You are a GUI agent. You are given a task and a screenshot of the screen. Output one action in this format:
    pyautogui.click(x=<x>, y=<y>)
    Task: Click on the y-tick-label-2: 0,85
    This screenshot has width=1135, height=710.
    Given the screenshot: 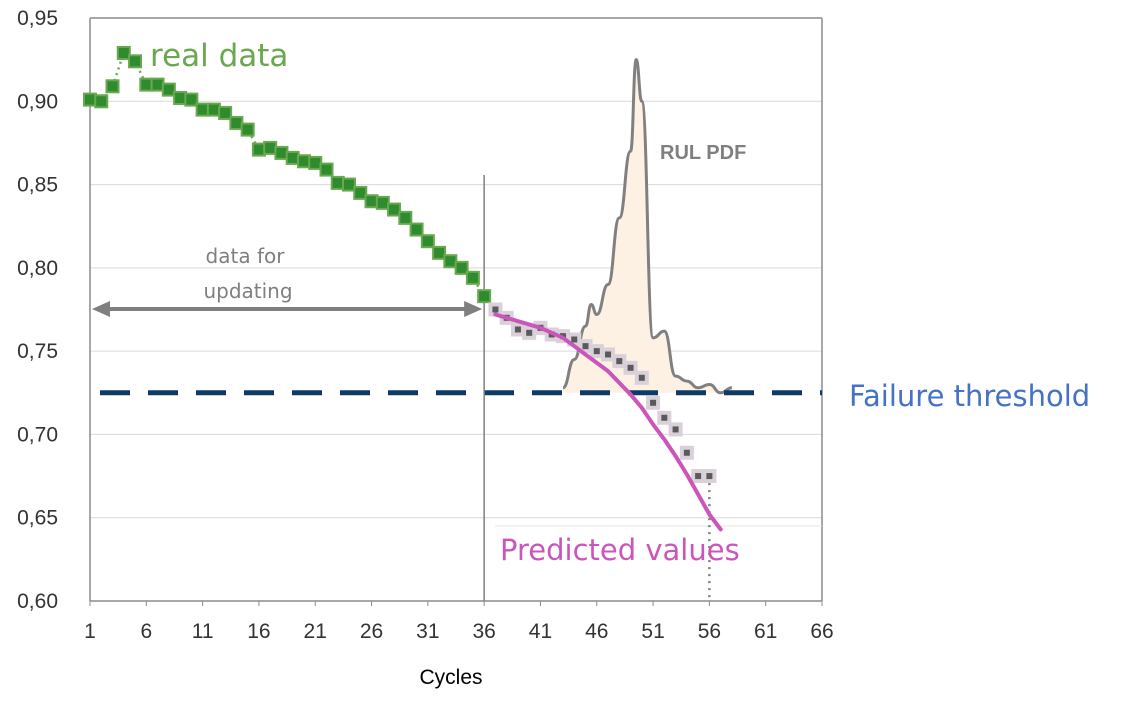 What is the action you would take?
    pyautogui.click(x=37, y=185)
    